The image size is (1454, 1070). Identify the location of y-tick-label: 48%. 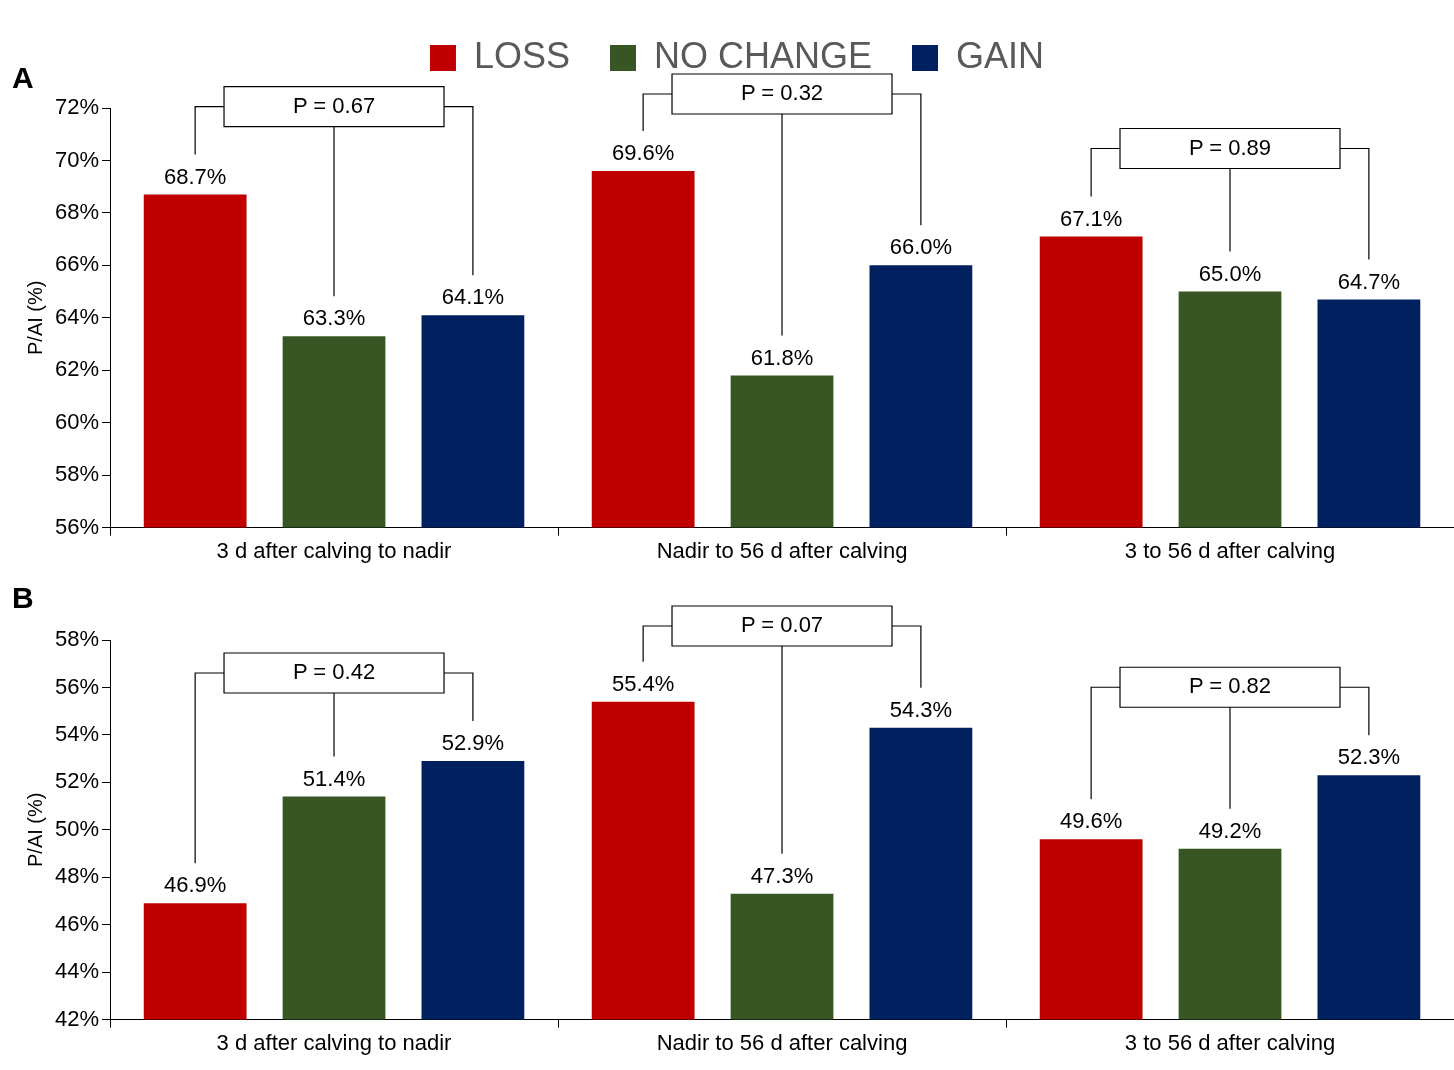
(77, 876).